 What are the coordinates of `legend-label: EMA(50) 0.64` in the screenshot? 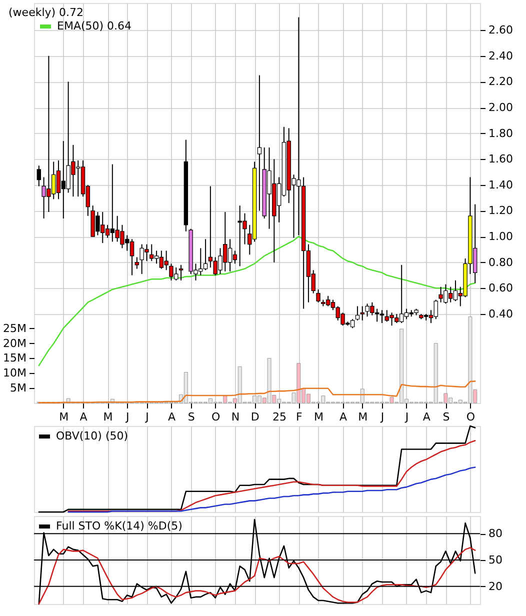 It's located at (94, 26).